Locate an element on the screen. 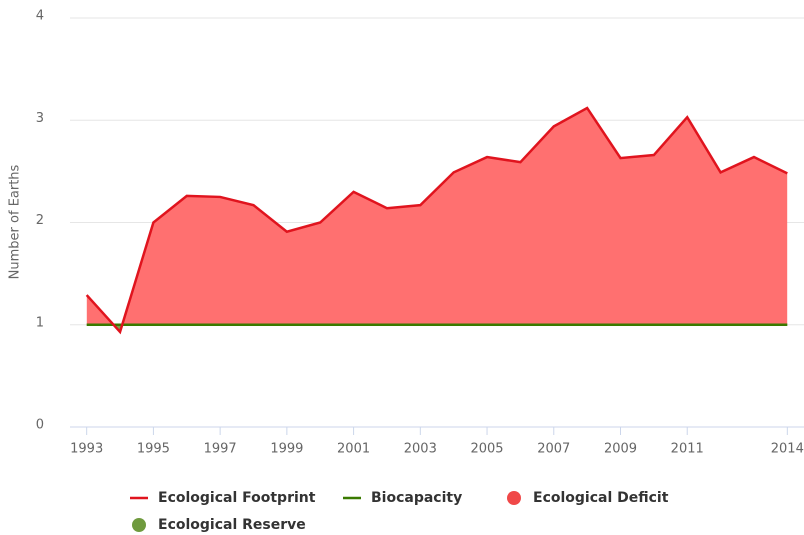  y-tick-label: 1 is located at coordinates (40, 322).